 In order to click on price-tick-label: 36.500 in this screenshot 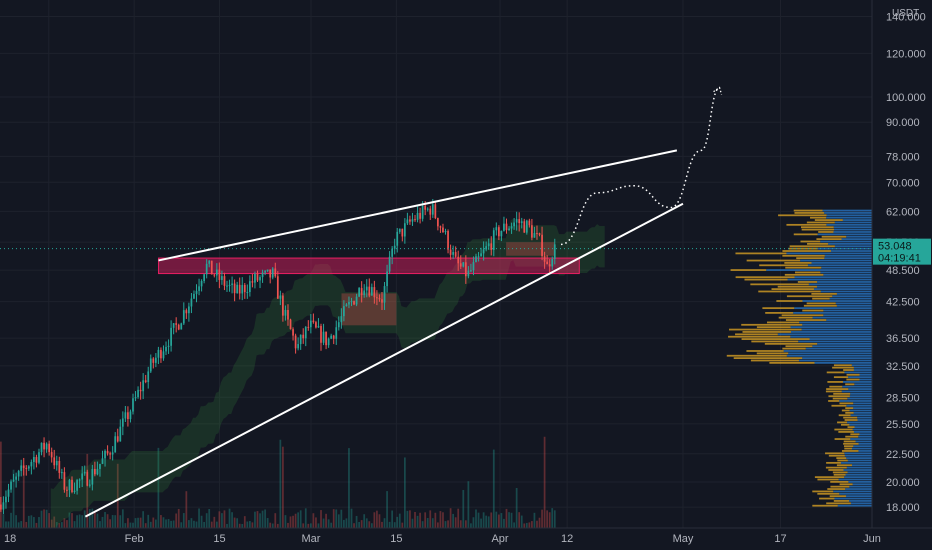, I will do `click(903, 339)`.